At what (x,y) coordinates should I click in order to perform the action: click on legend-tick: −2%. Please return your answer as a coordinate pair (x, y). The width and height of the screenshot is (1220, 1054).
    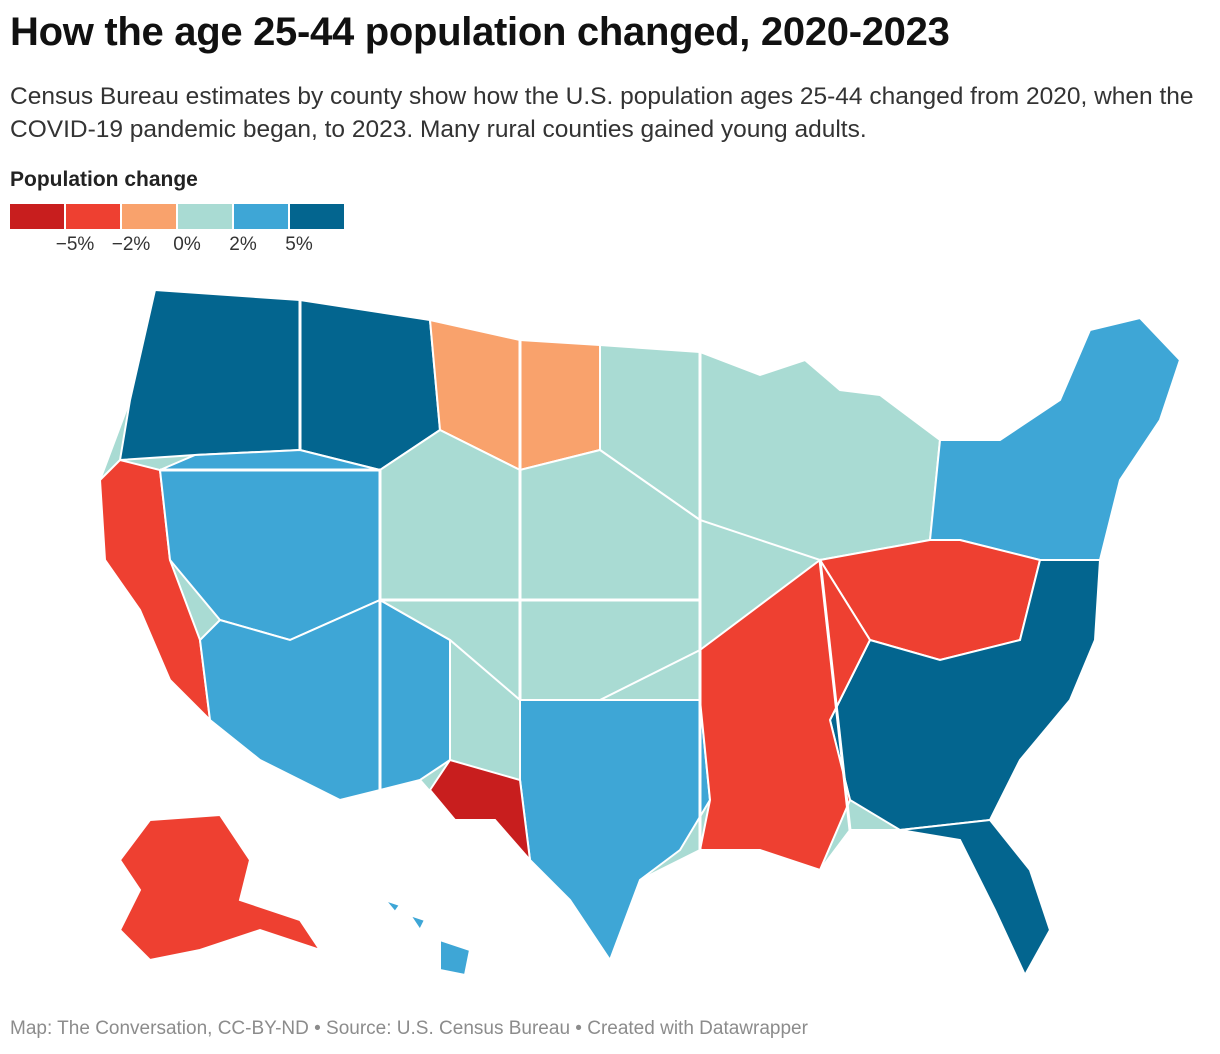
    Looking at the image, I should click on (131, 244).